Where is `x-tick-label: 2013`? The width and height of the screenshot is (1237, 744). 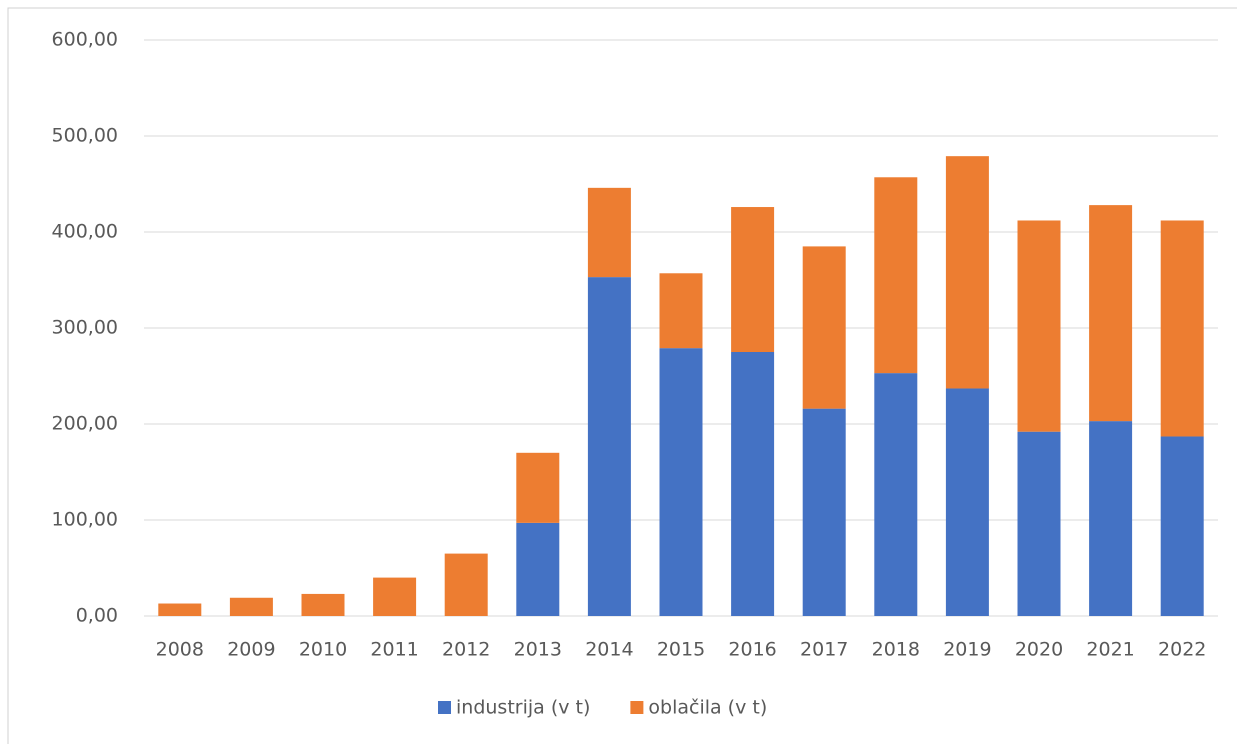 x-tick-label: 2013 is located at coordinates (538, 650).